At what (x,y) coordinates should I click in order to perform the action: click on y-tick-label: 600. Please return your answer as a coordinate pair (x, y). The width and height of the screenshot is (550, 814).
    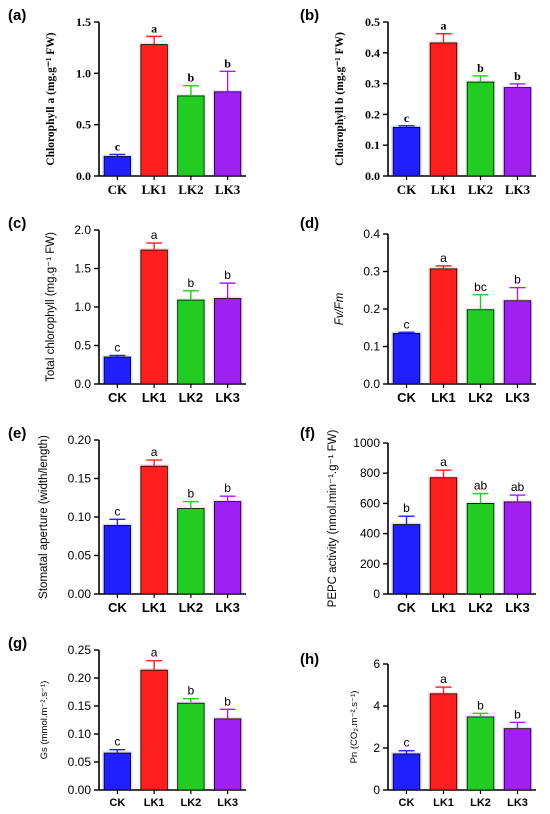
    Looking at the image, I should click on (370, 503).